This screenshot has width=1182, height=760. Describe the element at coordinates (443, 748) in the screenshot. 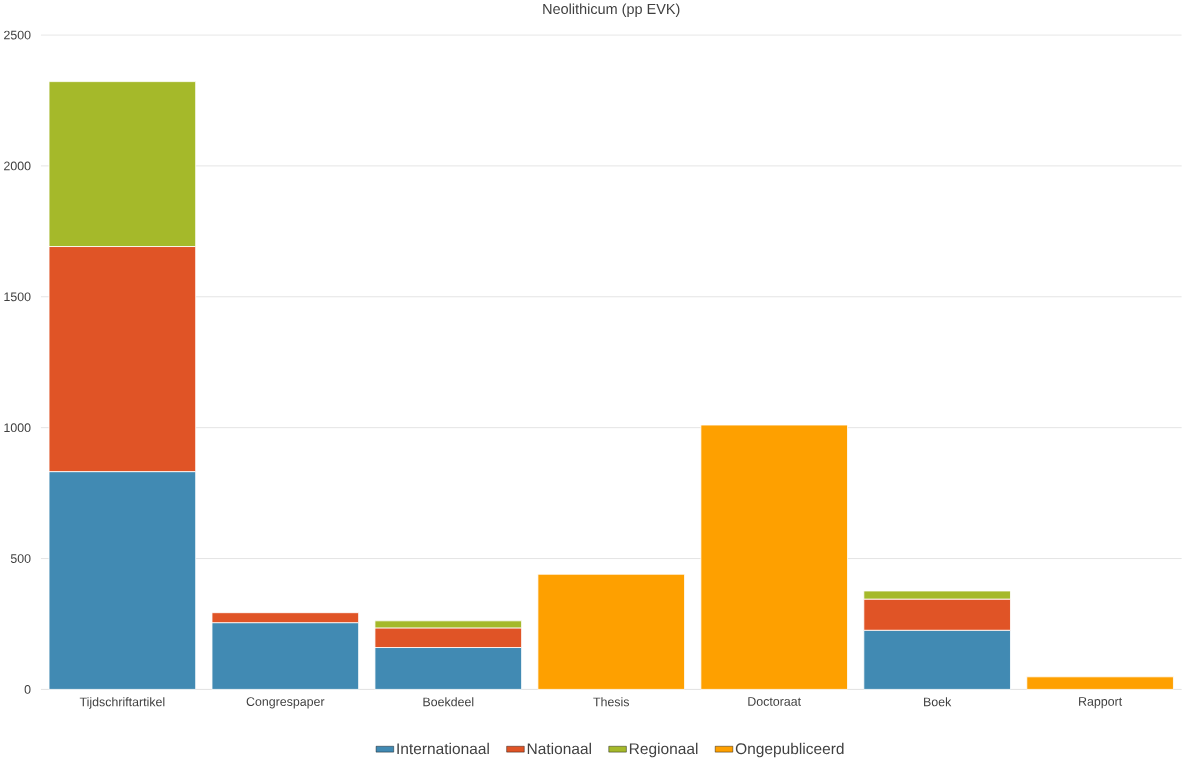

I see `legend-label: Internationaal` at that location.